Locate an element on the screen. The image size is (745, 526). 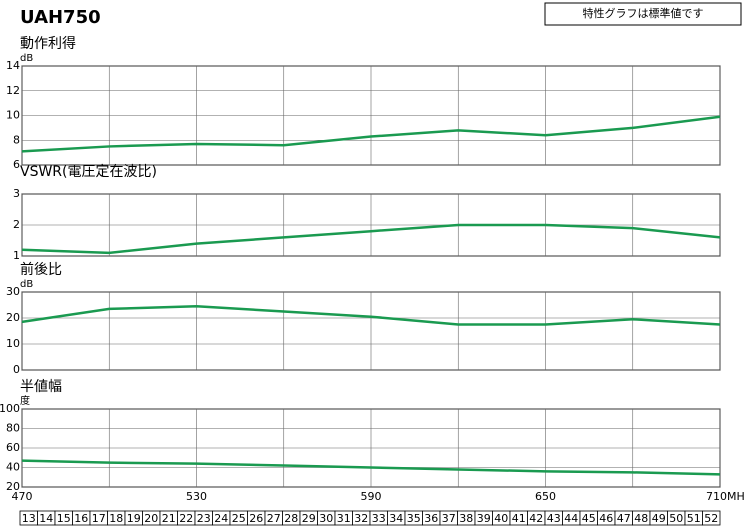
y-tick-label: 14 is located at coordinates (13, 65).